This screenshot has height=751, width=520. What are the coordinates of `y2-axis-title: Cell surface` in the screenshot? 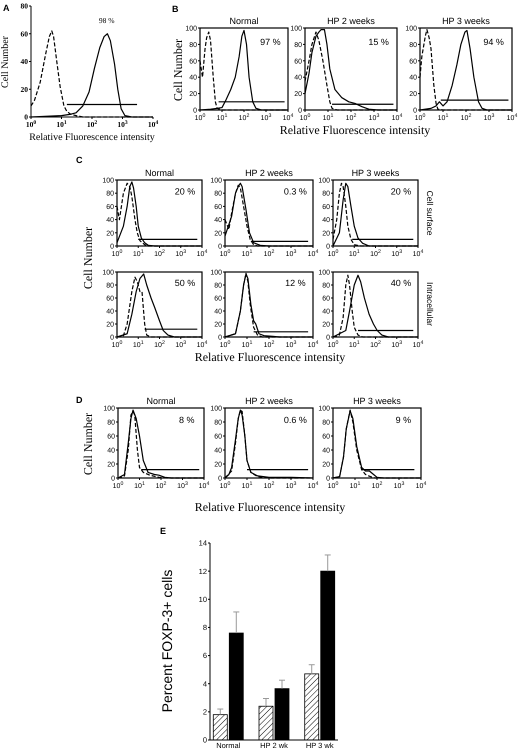 It's located at (430, 213).